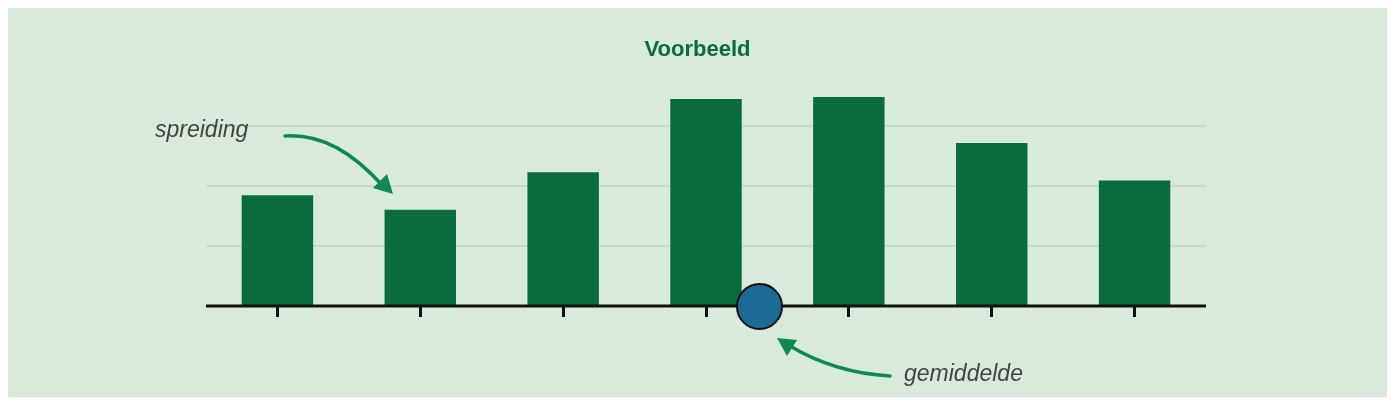 The width and height of the screenshot is (1395, 405). Describe the element at coordinates (202, 129) in the screenshot. I see `annotation: spreiding` at that location.